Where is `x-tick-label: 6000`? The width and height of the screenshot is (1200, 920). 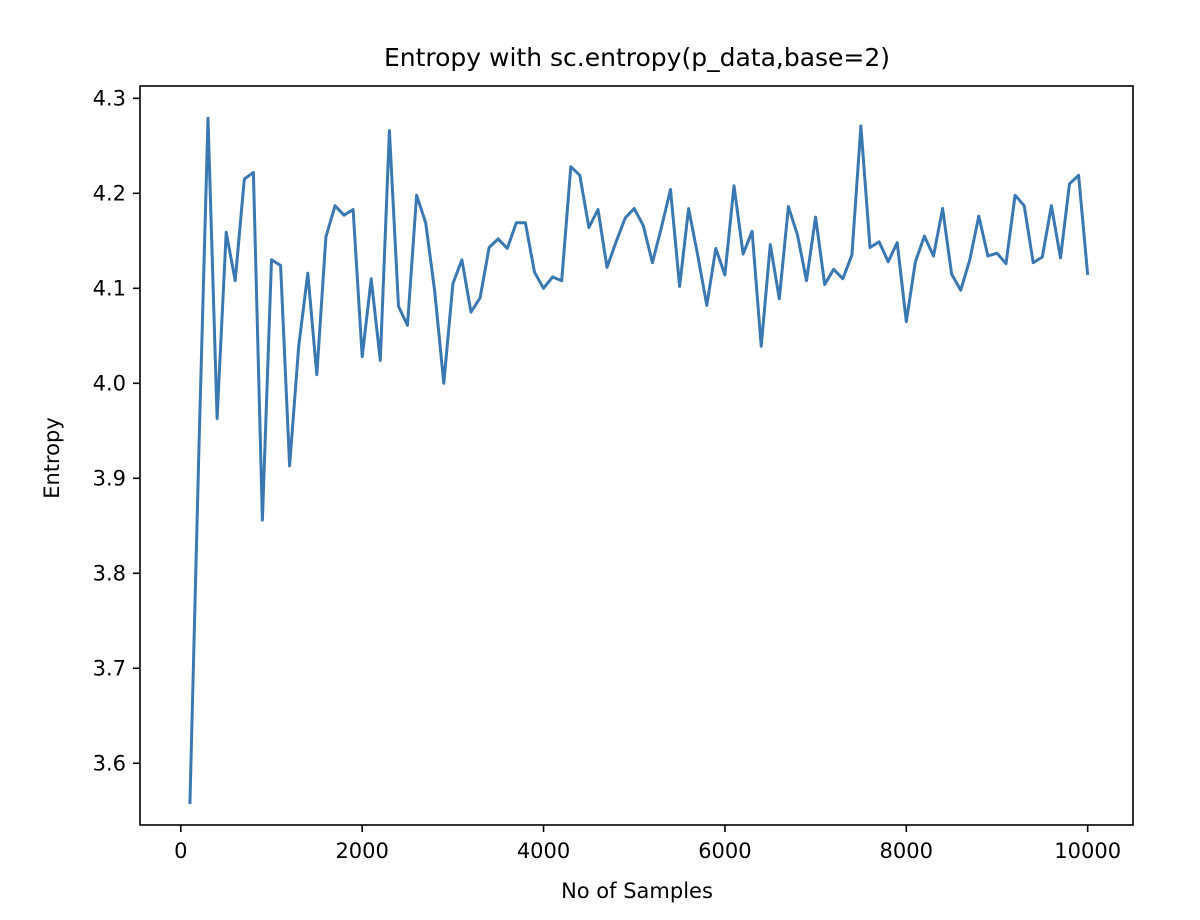
x-tick-label: 6000 is located at coordinates (724, 851).